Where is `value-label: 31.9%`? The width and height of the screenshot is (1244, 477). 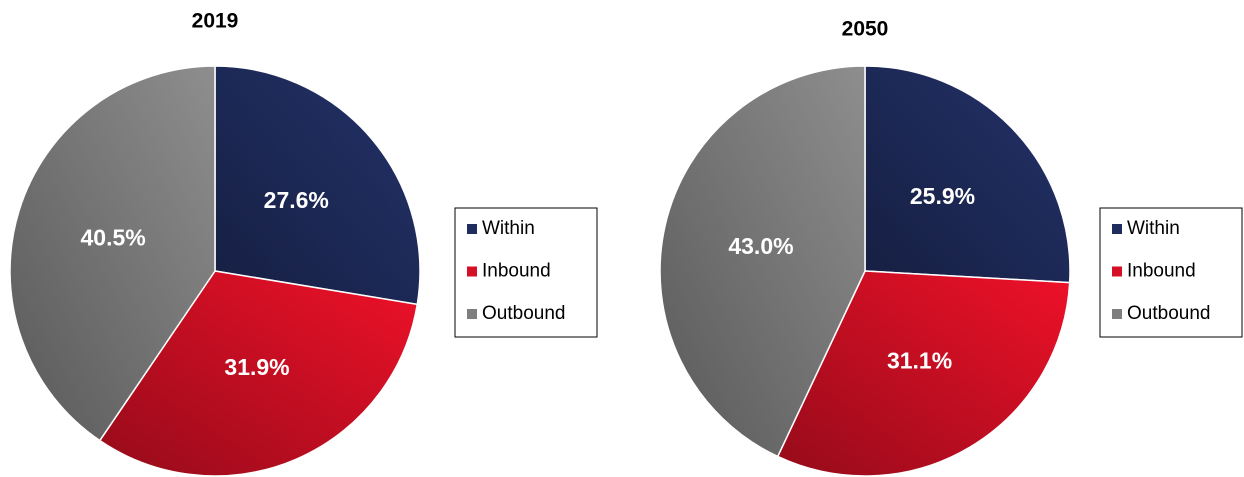 value-label: 31.9% is located at coordinates (256, 367).